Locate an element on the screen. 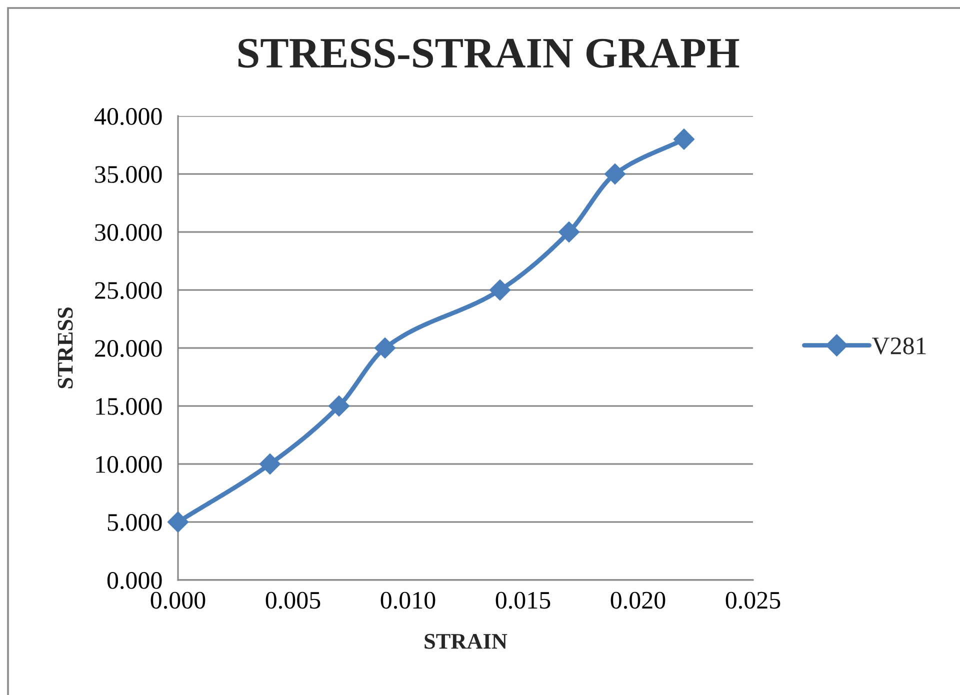 This screenshot has width=960, height=695. y-tick-label: 10.000 is located at coordinates (129, 465).